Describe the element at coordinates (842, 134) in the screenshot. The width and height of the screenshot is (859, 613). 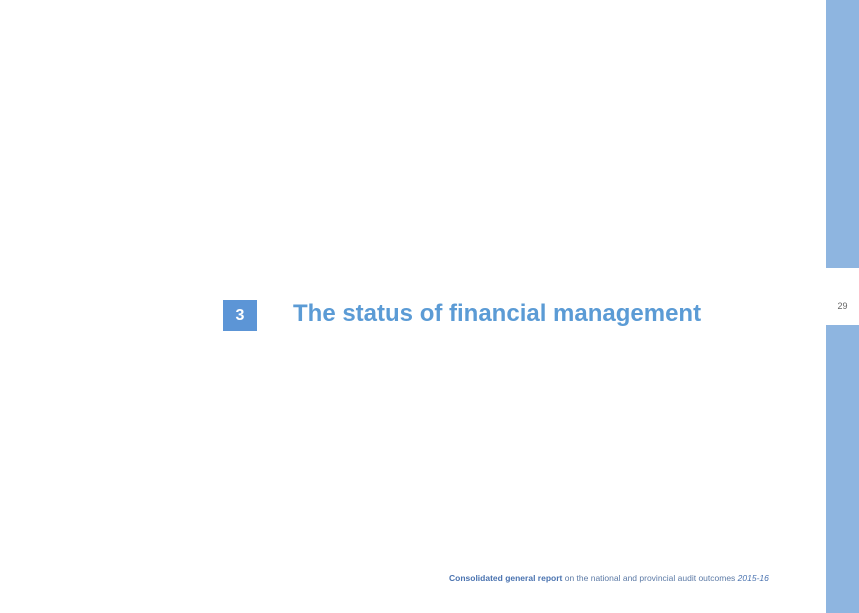
I see `sidebar-bar-top` at that location.